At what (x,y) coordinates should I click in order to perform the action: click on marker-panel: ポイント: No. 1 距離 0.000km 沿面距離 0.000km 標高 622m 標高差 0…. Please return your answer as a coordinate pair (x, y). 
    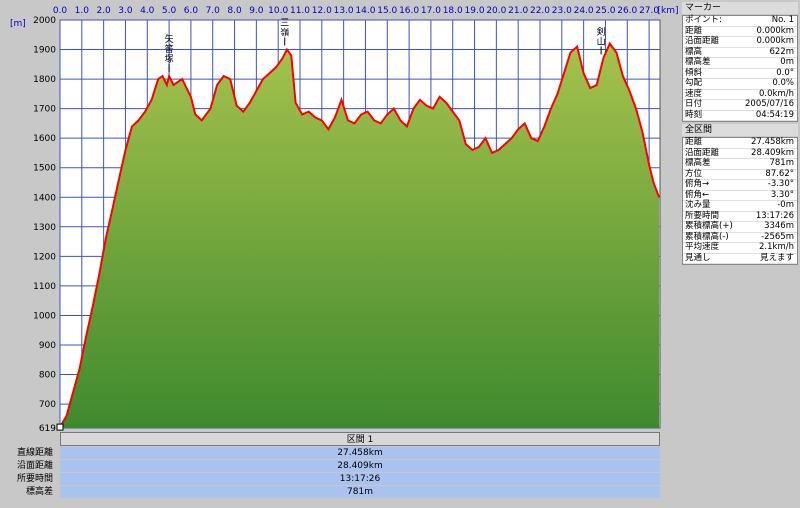
    Looking at the image, I should click on (740, 68).